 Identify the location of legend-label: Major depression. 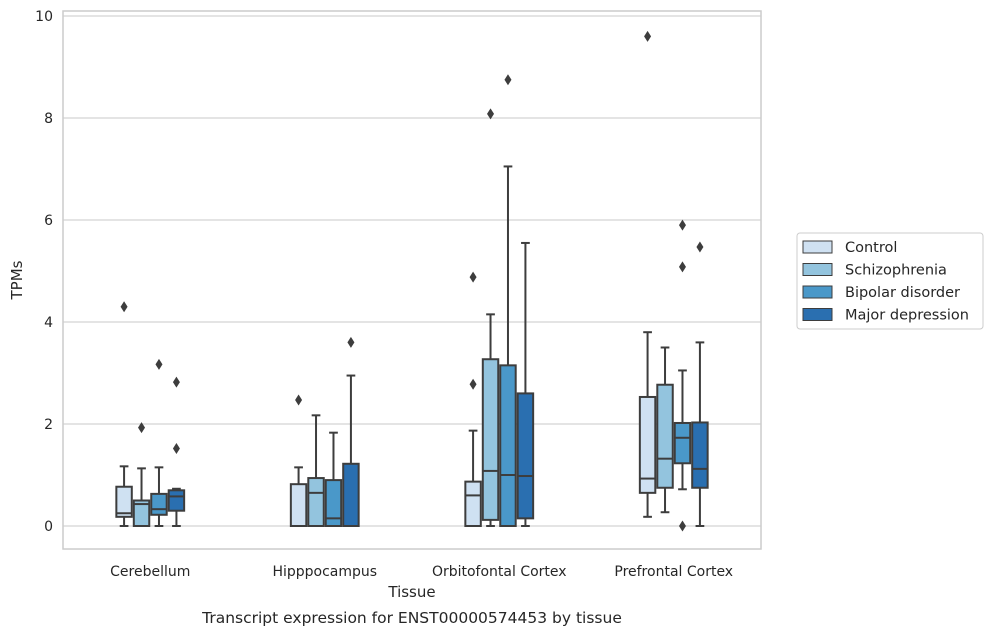
(907, 316).